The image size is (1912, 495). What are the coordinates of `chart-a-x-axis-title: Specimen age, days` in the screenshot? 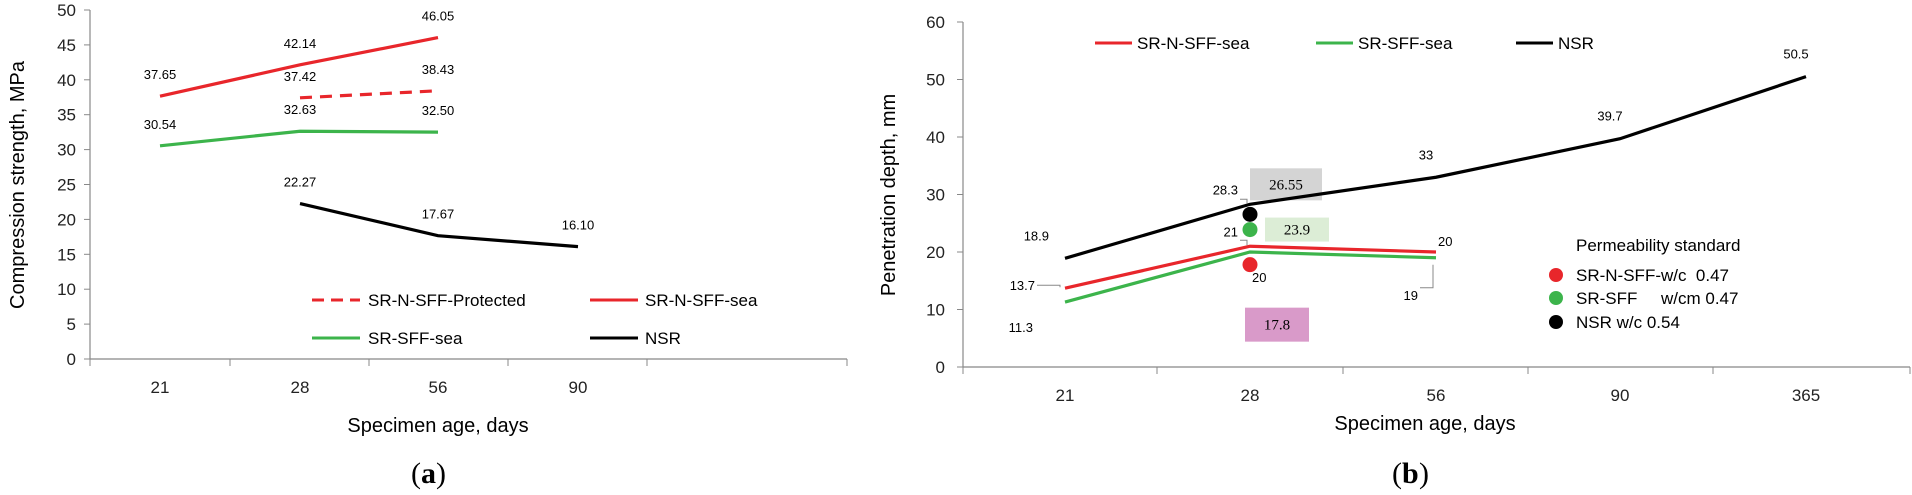 It's located at (437, 426).